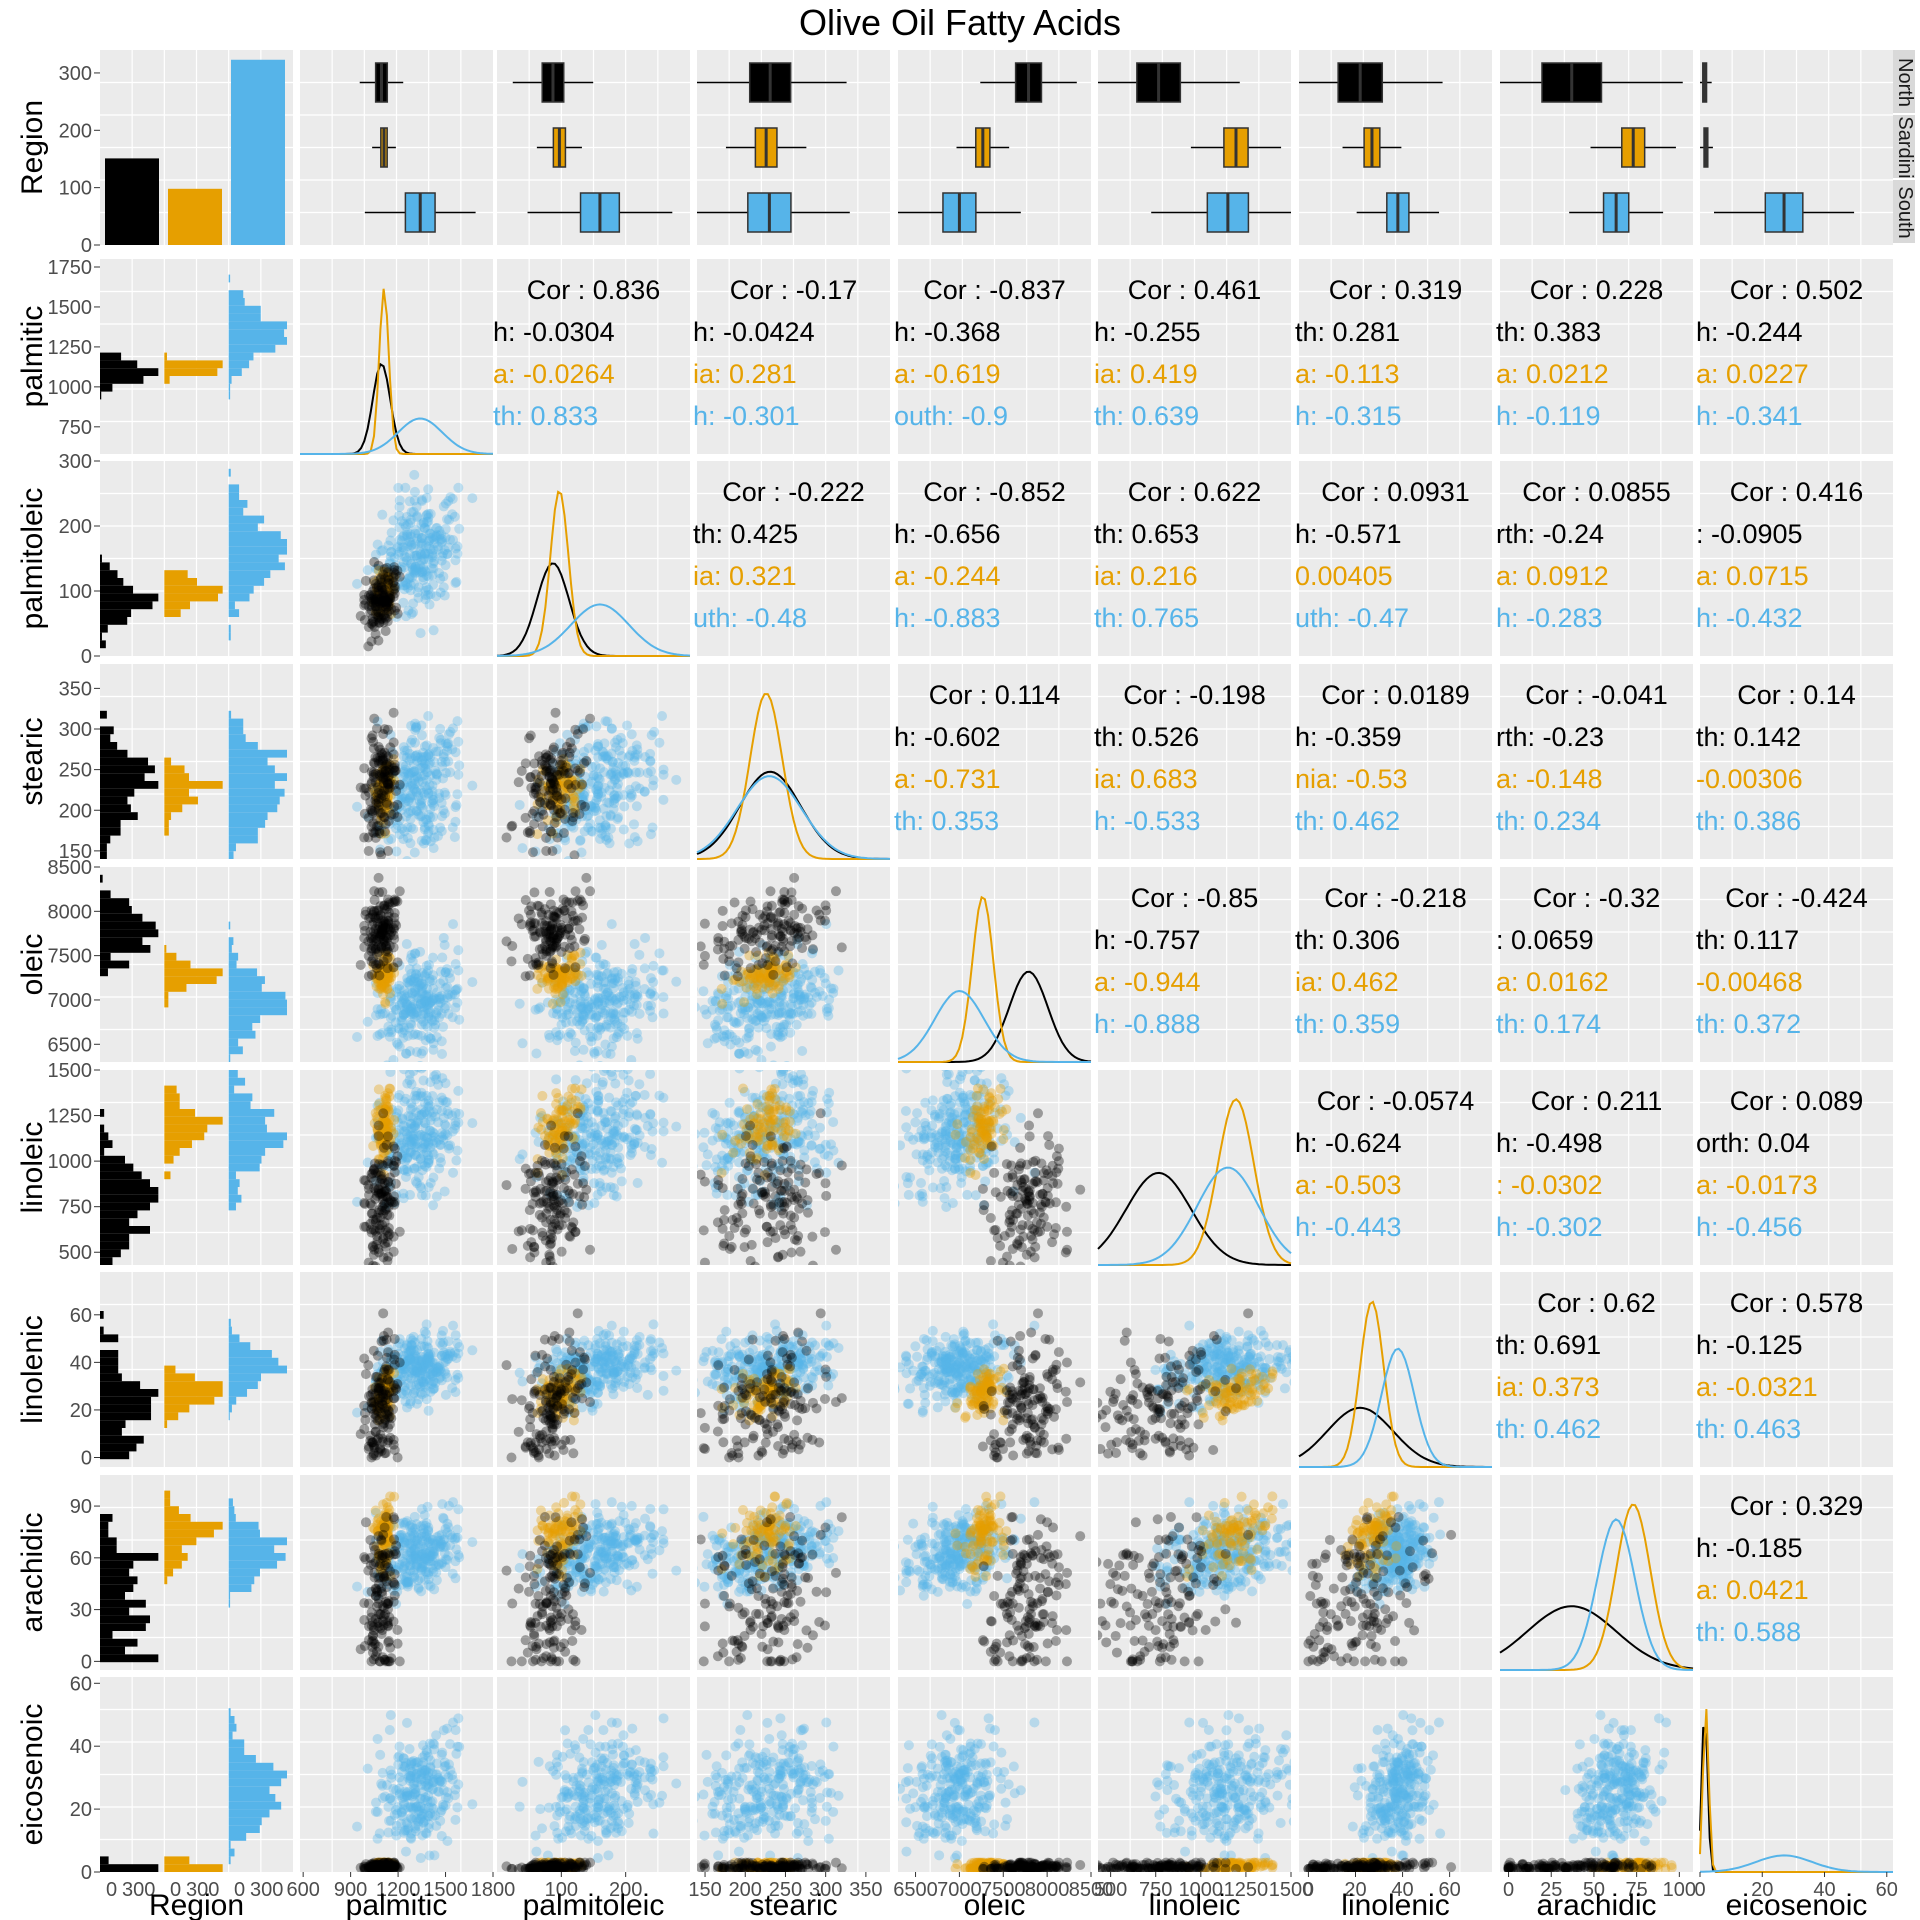 The image size is (1920, 1920). I want to click on panel-eicosenoic-arachidic, so click(1596, 1774).